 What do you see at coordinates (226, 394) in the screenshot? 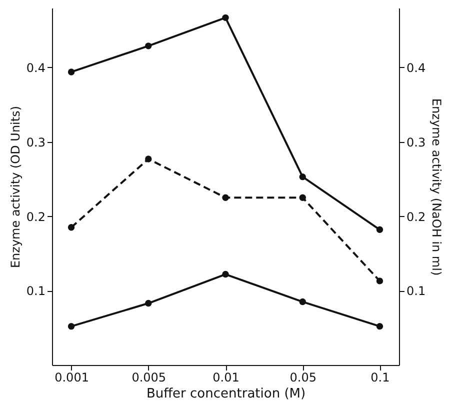
I see `x-axis-title: Buffer concentration (M)` at bounding box center [226, 394].